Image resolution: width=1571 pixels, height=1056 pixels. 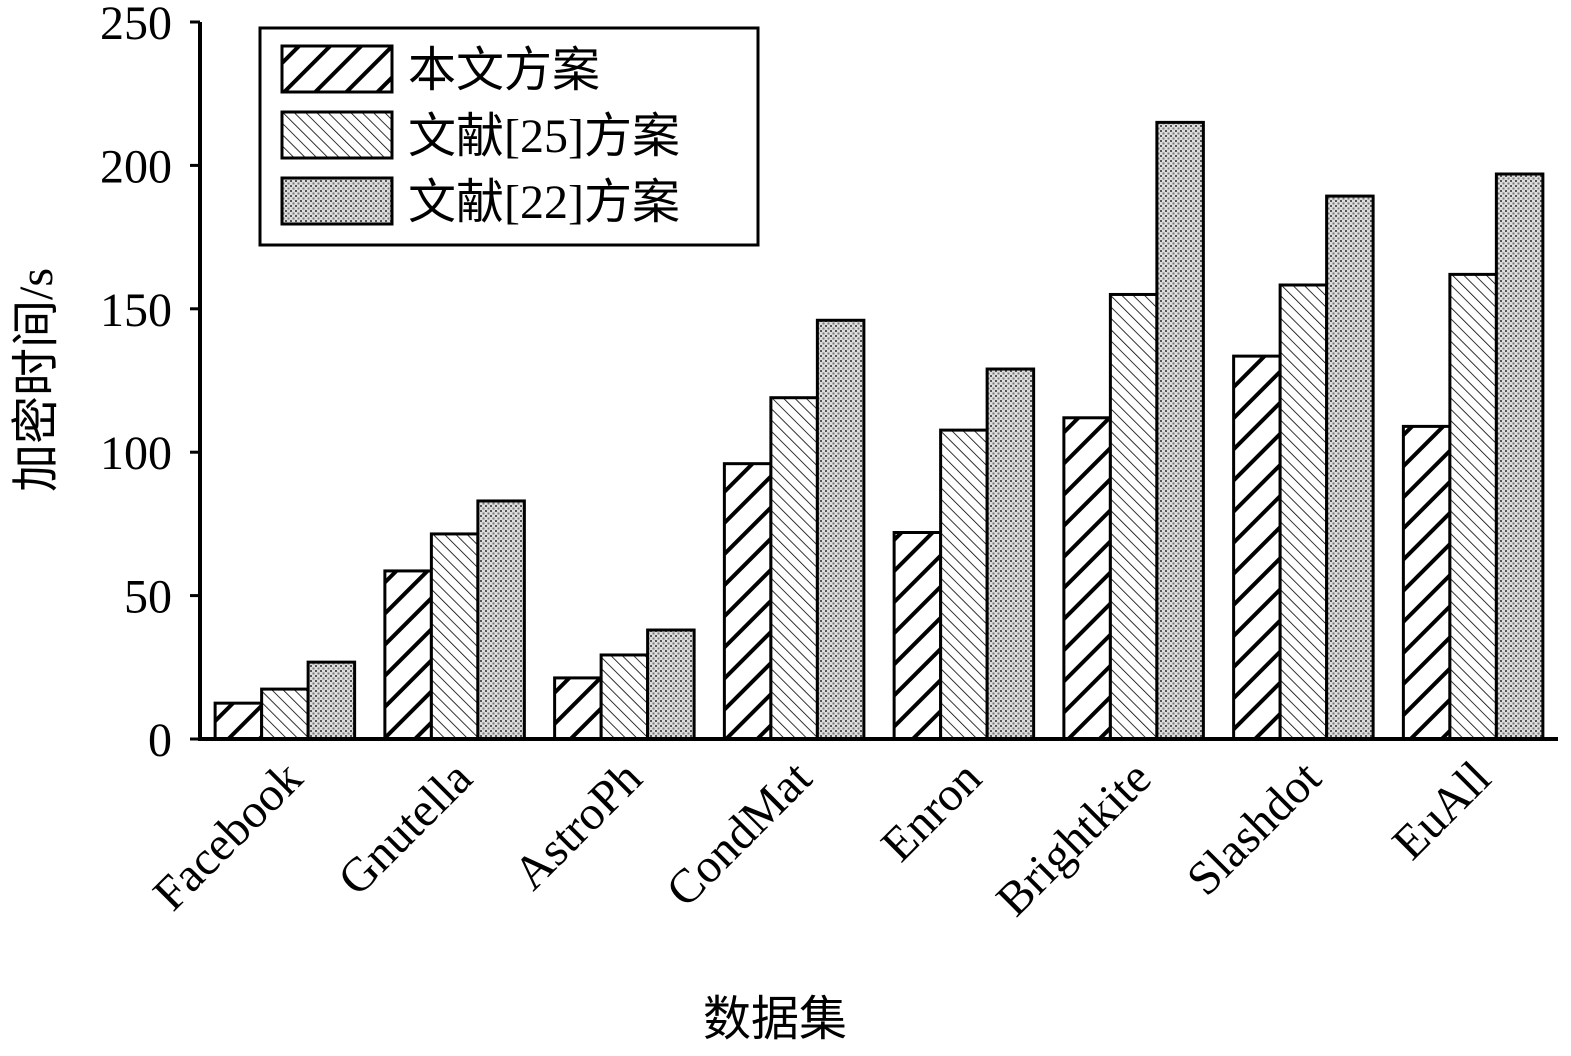 I want to click on x-tick-label: Enron, so click(x=931, y=811).